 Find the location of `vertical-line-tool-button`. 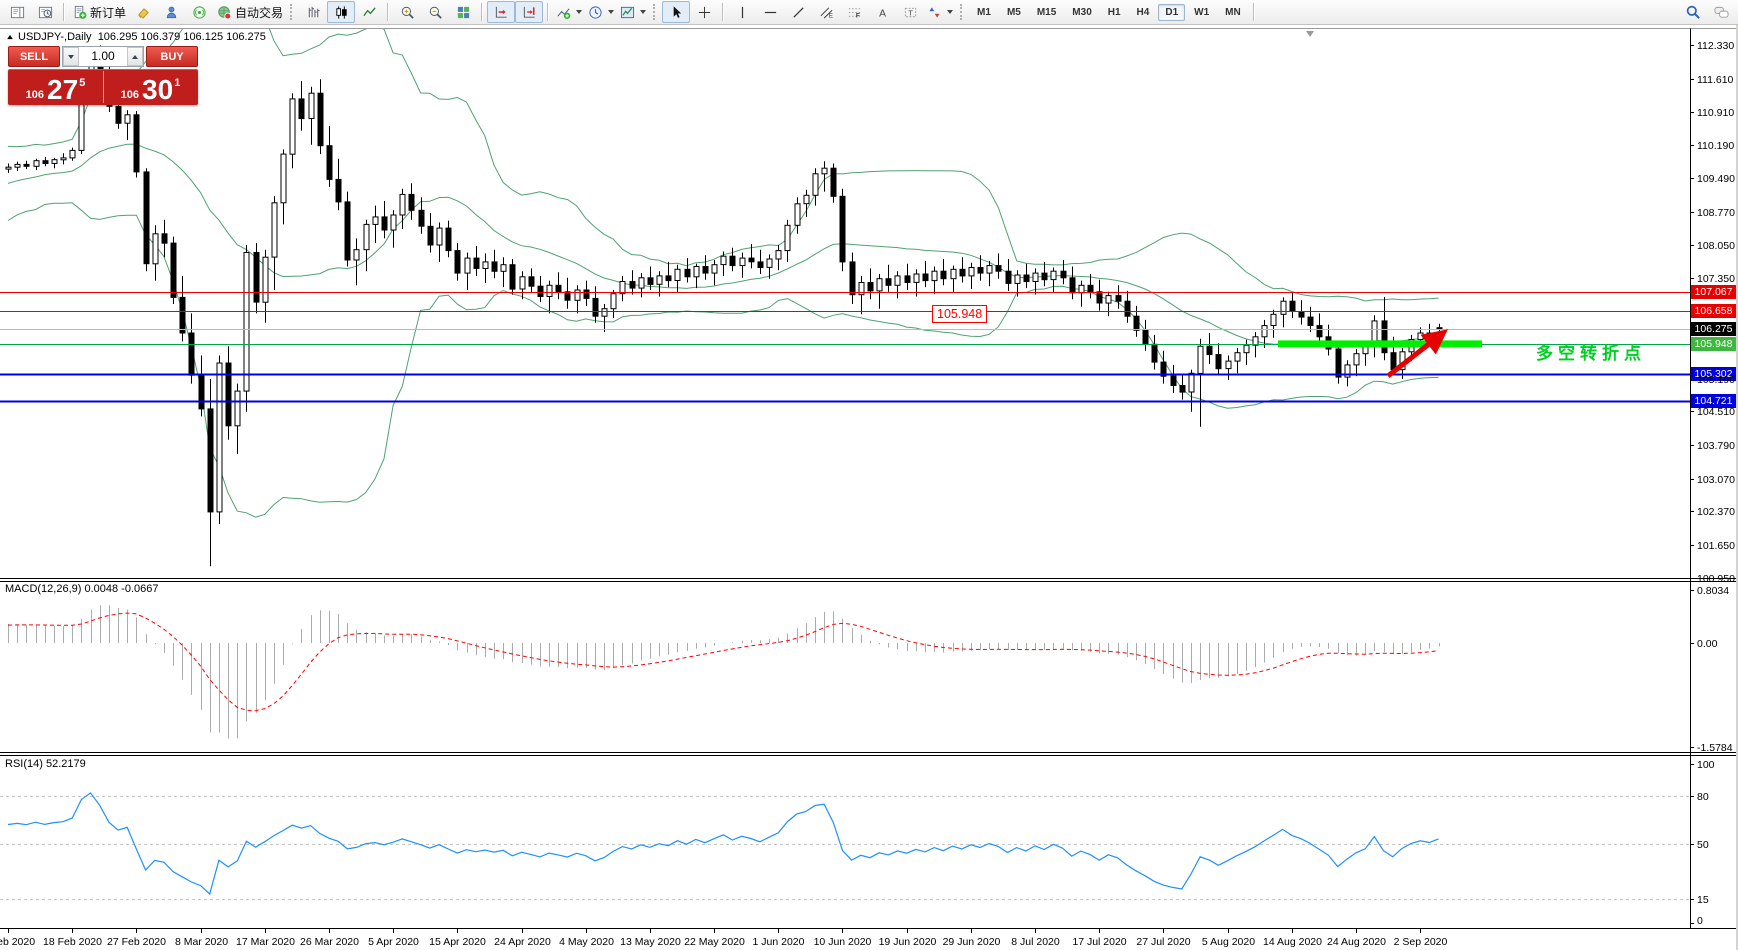

vertical-line-tool-button is located at coordinates (742, 12).